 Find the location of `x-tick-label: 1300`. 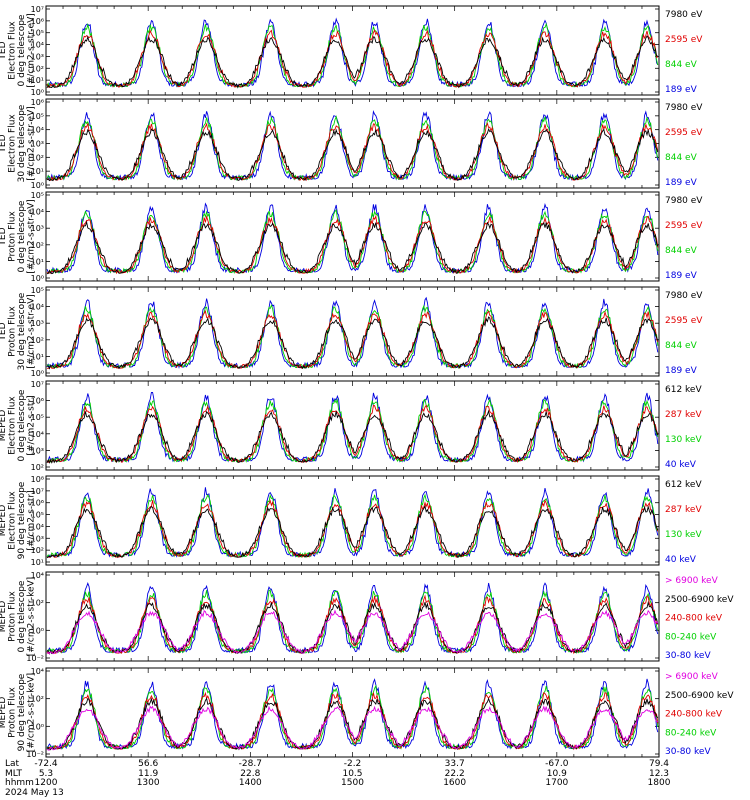

x-tick-label: 1300 is located at coordinates (148, 783).